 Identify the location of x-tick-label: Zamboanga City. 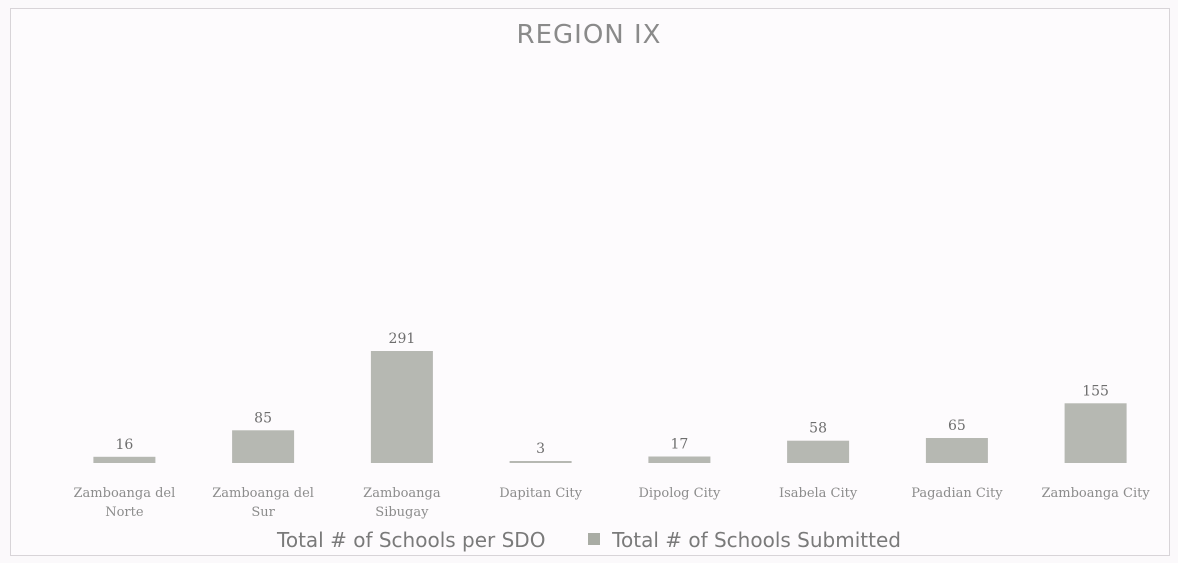
(1095, 493).